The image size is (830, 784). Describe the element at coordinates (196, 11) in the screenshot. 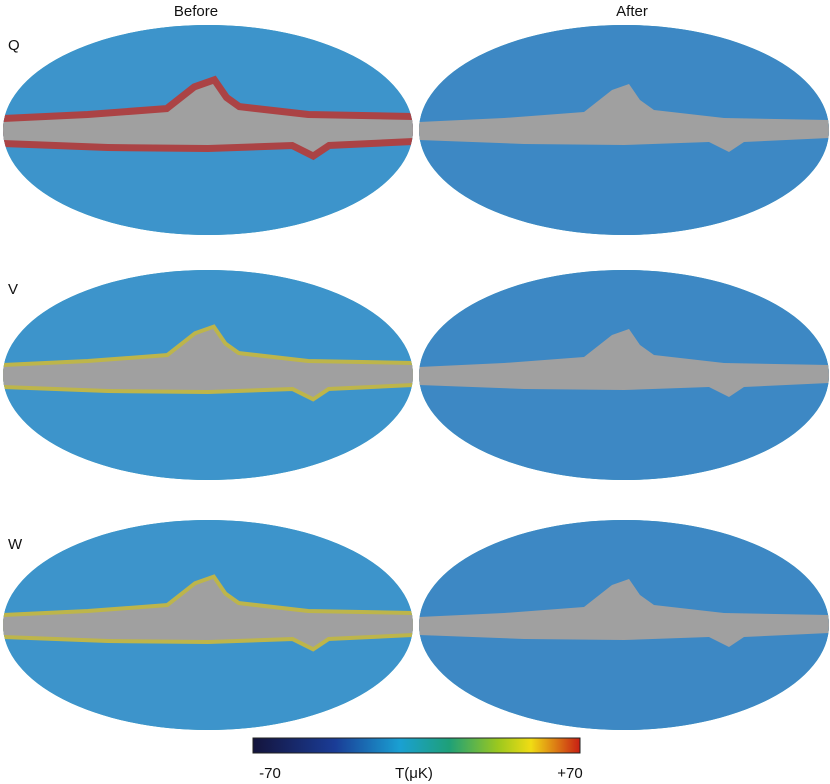

I see `column-title: Before` at that location.